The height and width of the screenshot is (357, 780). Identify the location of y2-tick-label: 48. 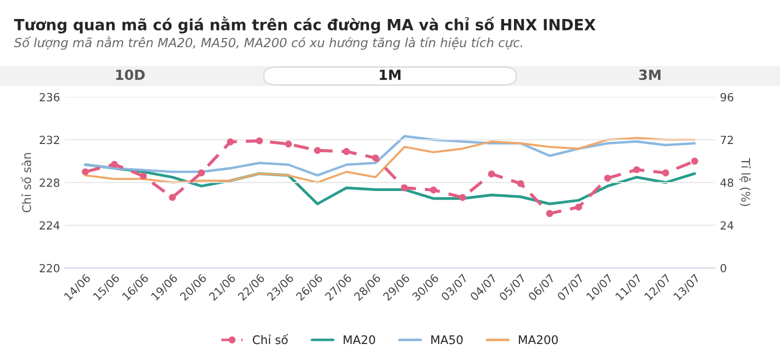
(727, 182).